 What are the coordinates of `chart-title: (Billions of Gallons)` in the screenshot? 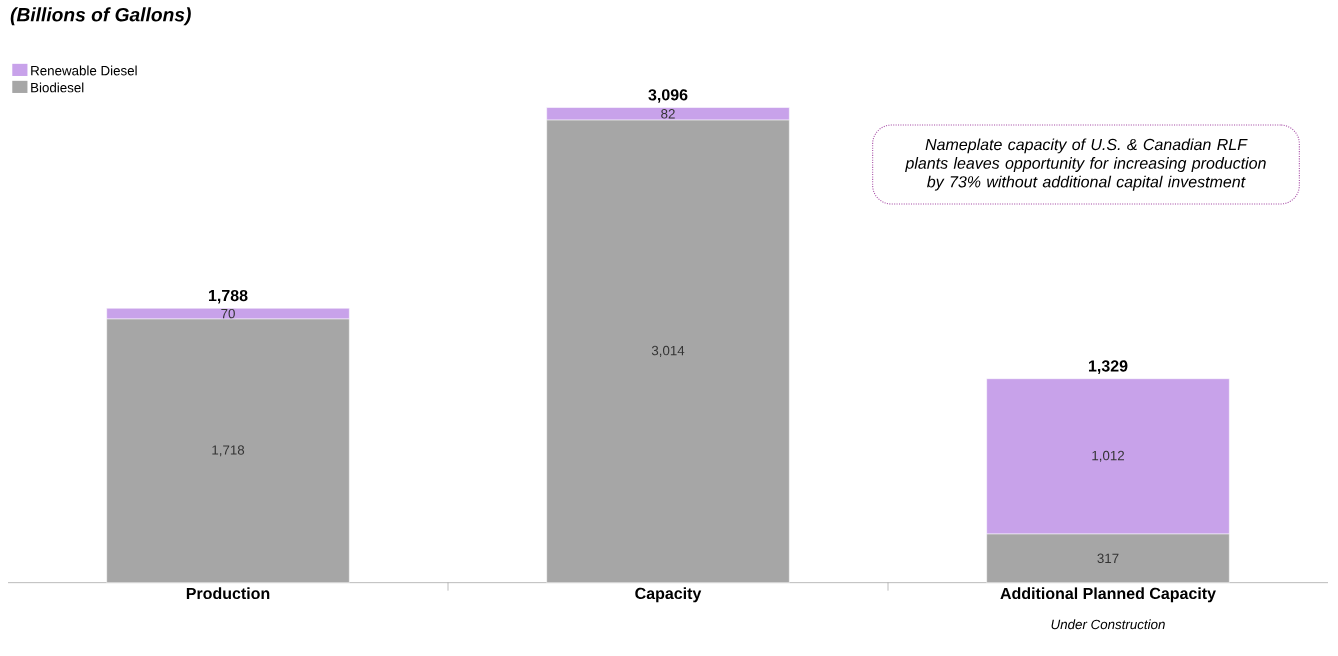 It's located at (100, 16).